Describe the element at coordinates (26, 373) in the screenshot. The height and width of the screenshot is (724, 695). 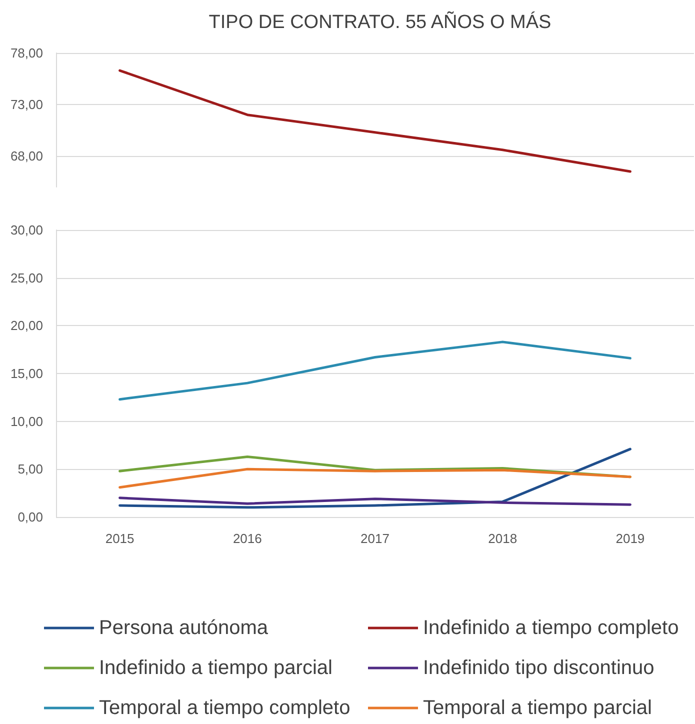
I see `y-tick-label: 15,00` at that location.